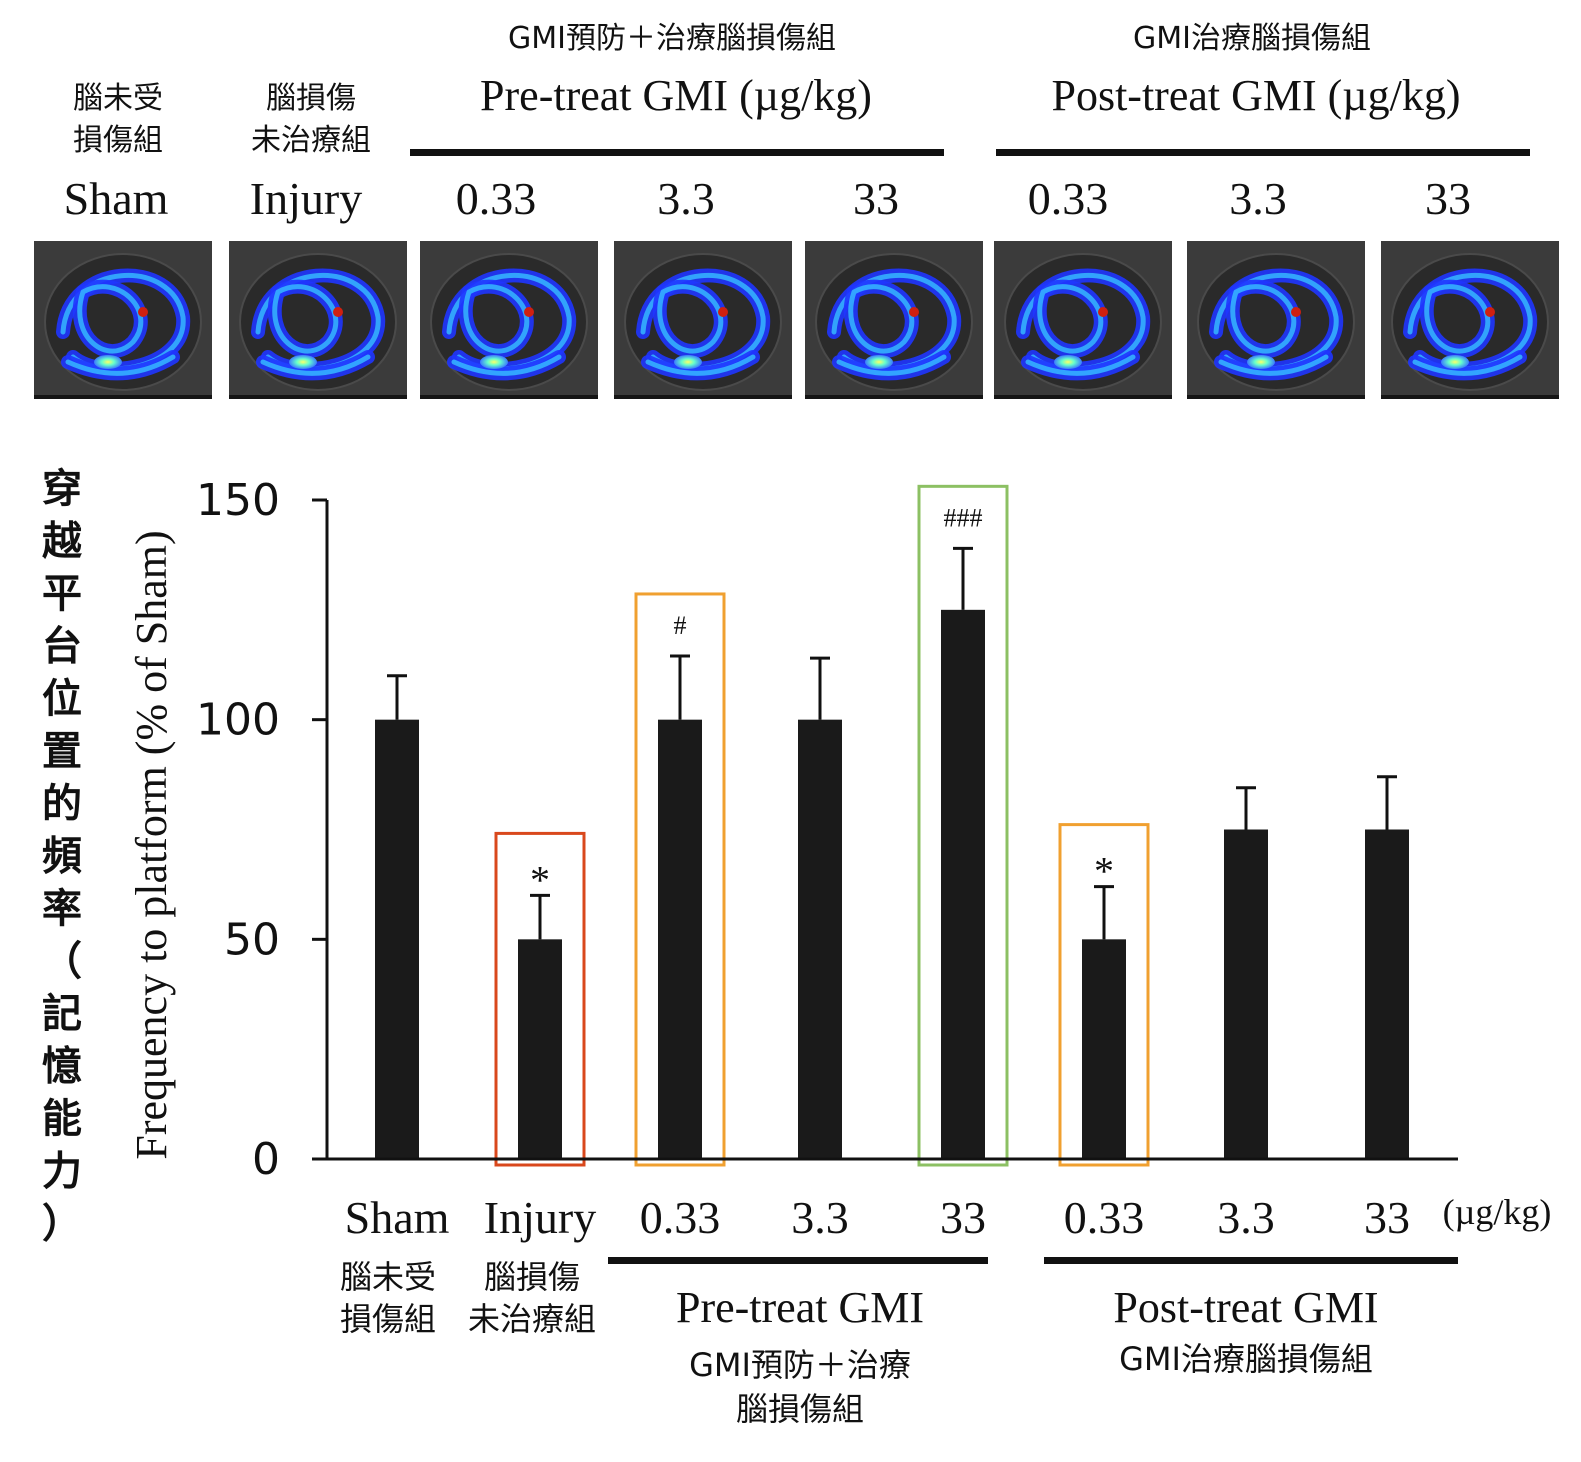 The height and width of the screenshot is (1462, 1581). Describe the element at coordinates (238, 500) in the screenshot. I see `y-tick-label: 150` at that location.